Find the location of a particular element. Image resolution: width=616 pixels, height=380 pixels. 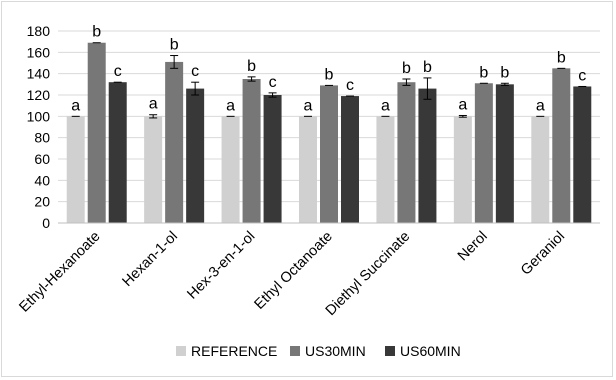

category-label: Hexan-1-ol is located at coordinates (150, 259).